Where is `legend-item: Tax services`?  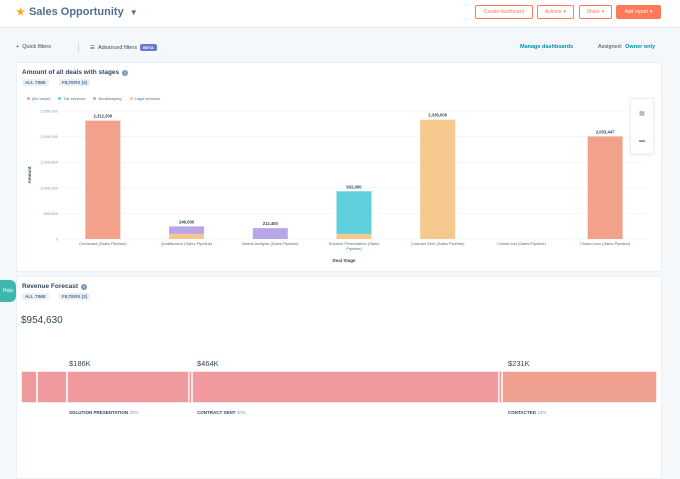
legend-item: Tax services is located at coordinates (71, 98).